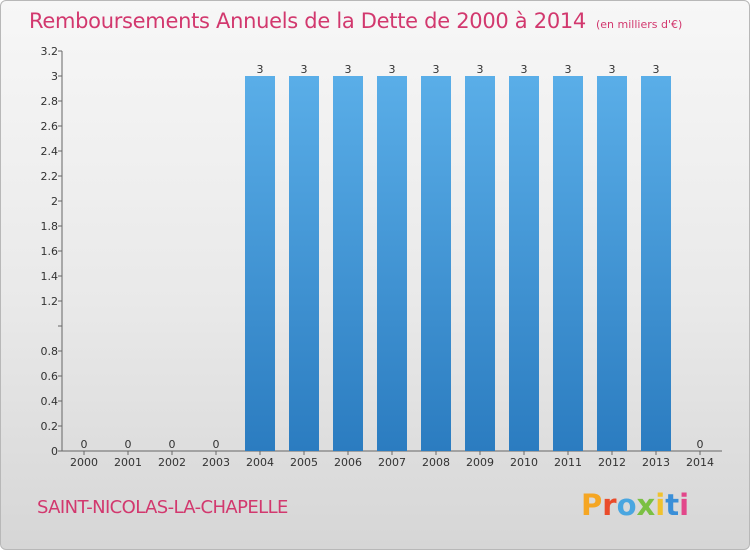 The image size is (750, 550). I want to click on x-tick-label: 2007, so click(392, 462).